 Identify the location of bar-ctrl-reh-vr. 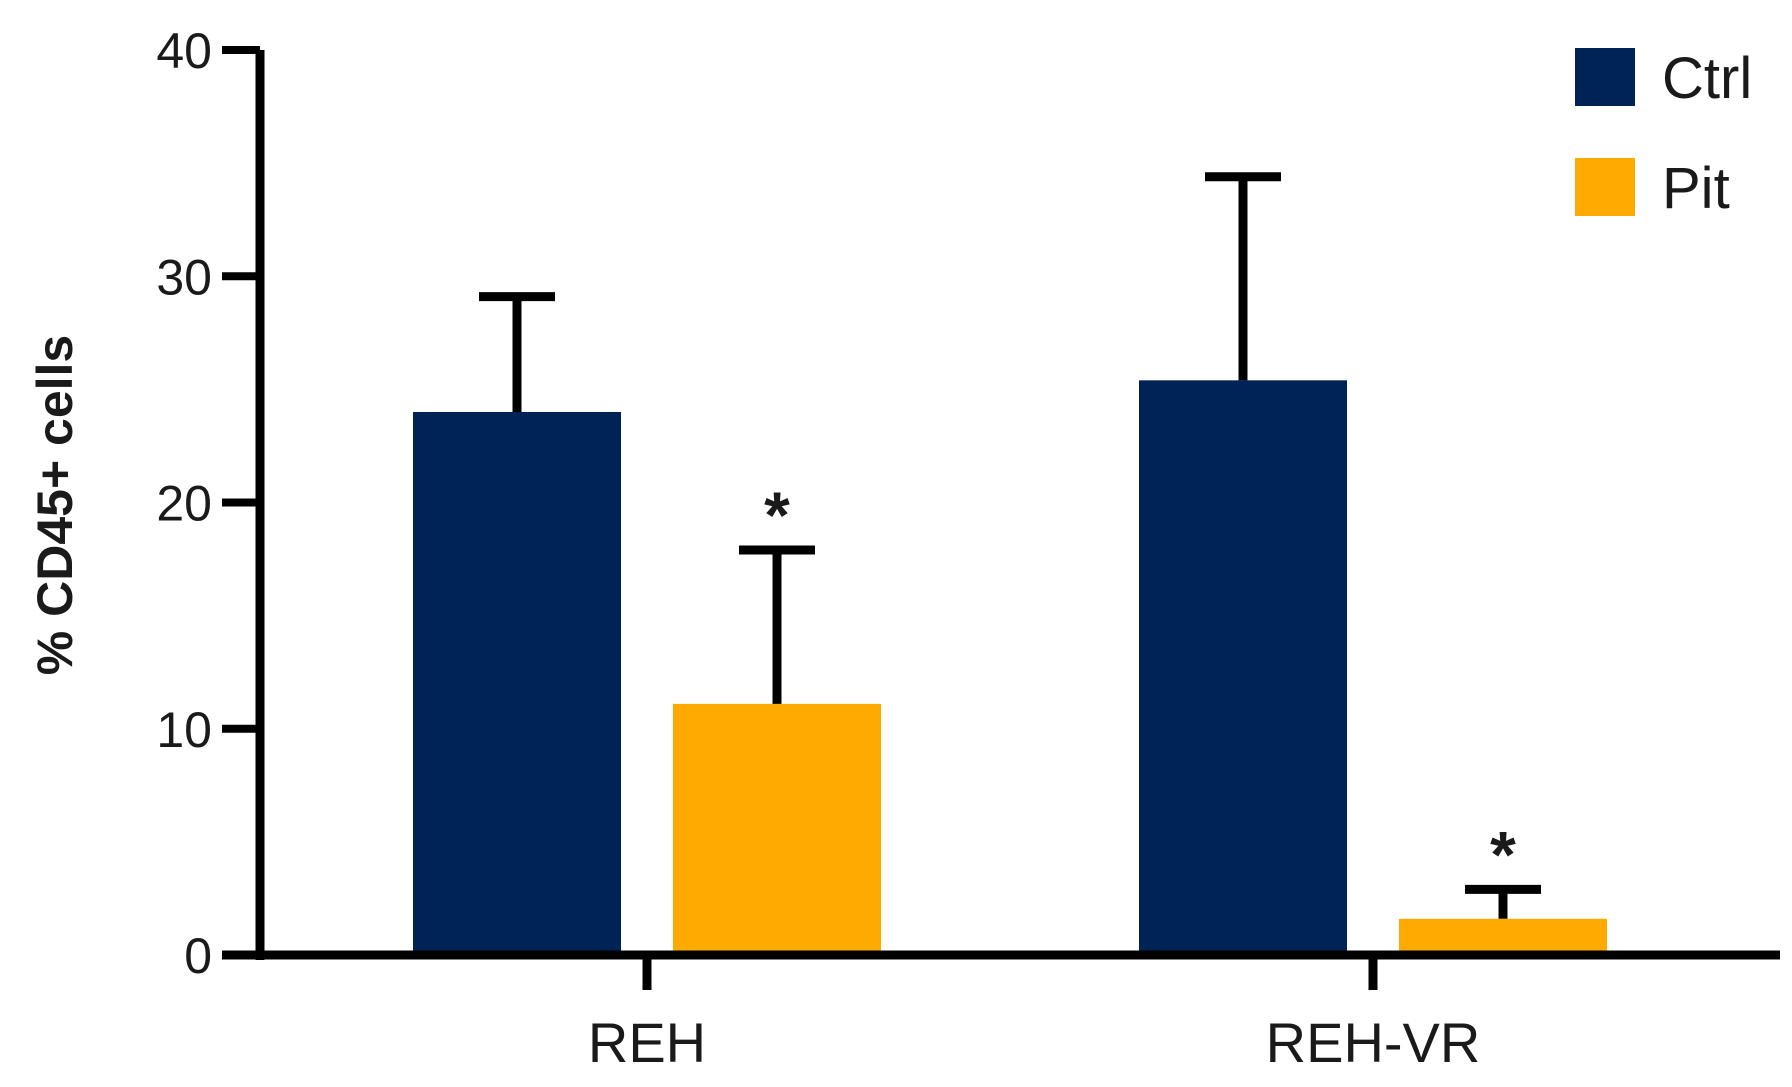
(1243, 667).